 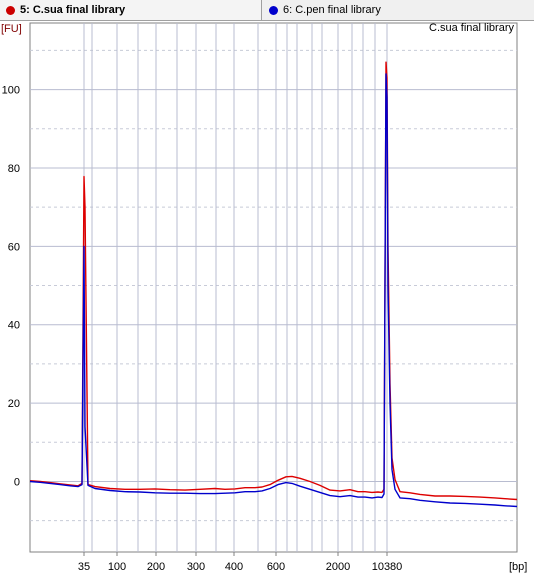 What do you see at coordinates (156, 567) in the screenshot?
I see `x-tick-label: 200` at bounding box center [156, 567].